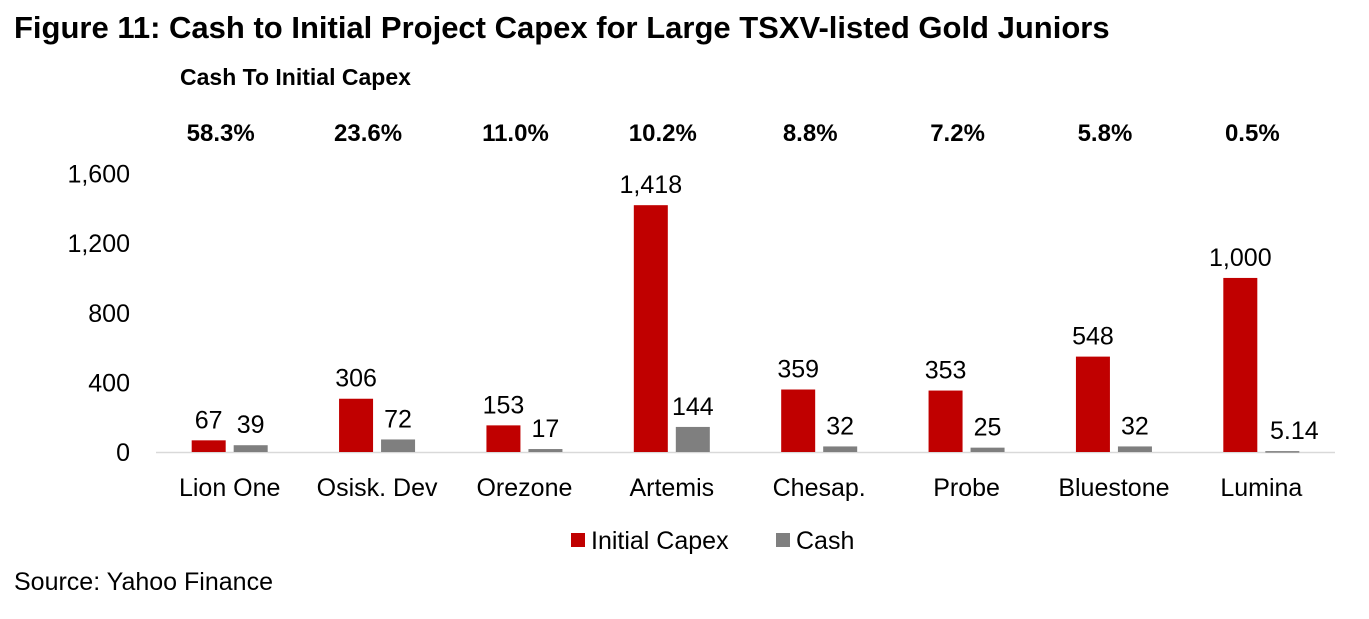 The height and width of the screenshot is (619, 1369). Describe the element at coordinates (957, 133) in the screenshot. I see `ratio-label: 7.2%` at that location.